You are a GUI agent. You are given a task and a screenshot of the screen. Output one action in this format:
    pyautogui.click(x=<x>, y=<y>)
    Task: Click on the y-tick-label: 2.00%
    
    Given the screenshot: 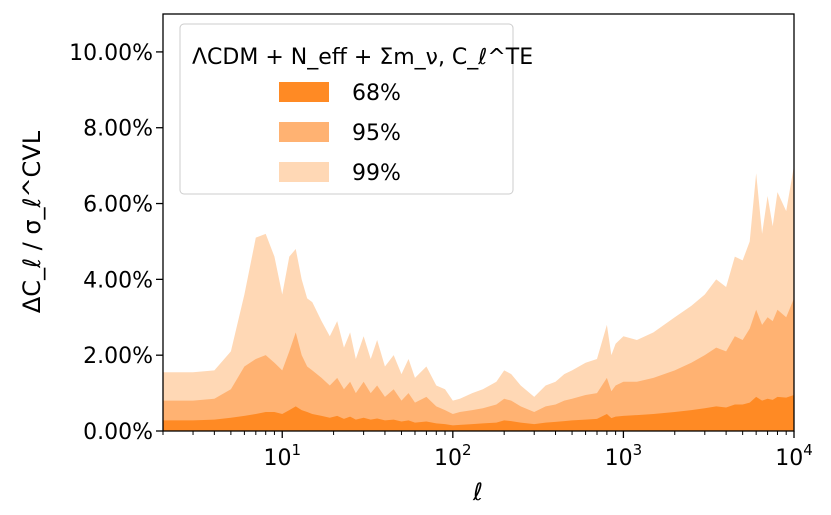 What is the action you would take?
    pyautogui.click(x=118, y=356)
    